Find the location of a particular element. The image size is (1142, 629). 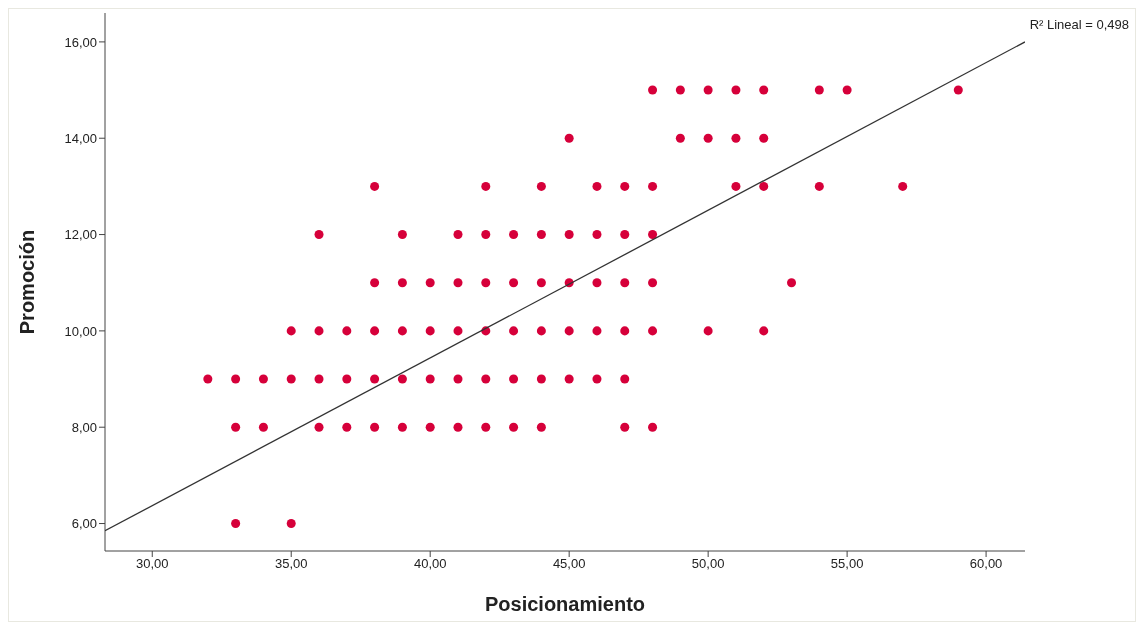

y-tick-label: 14,00 is located at coordinates (80, 138).